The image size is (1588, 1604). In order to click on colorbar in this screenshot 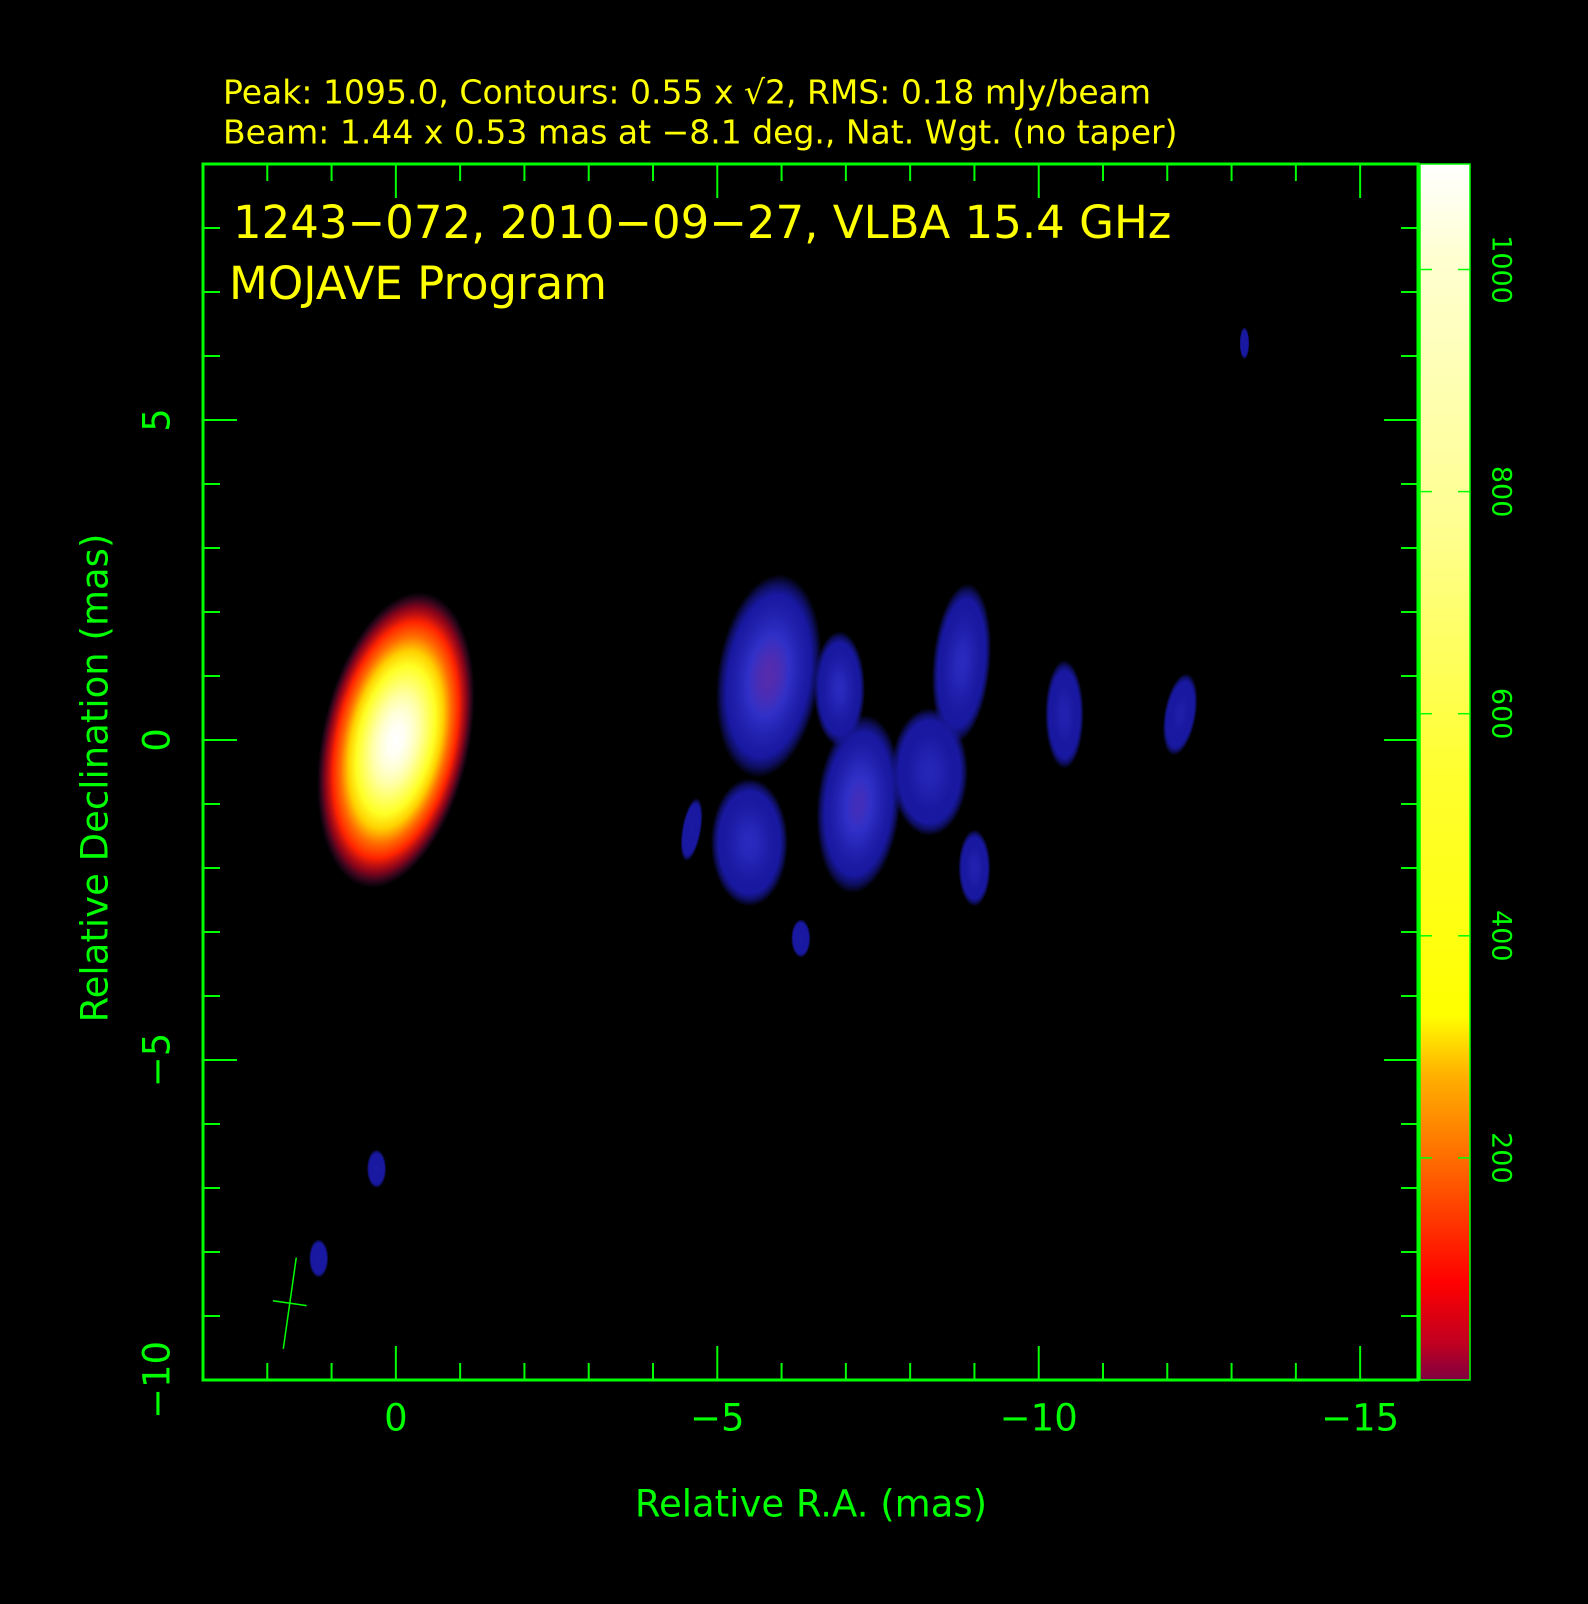, I will do `click(1445, 772)`.